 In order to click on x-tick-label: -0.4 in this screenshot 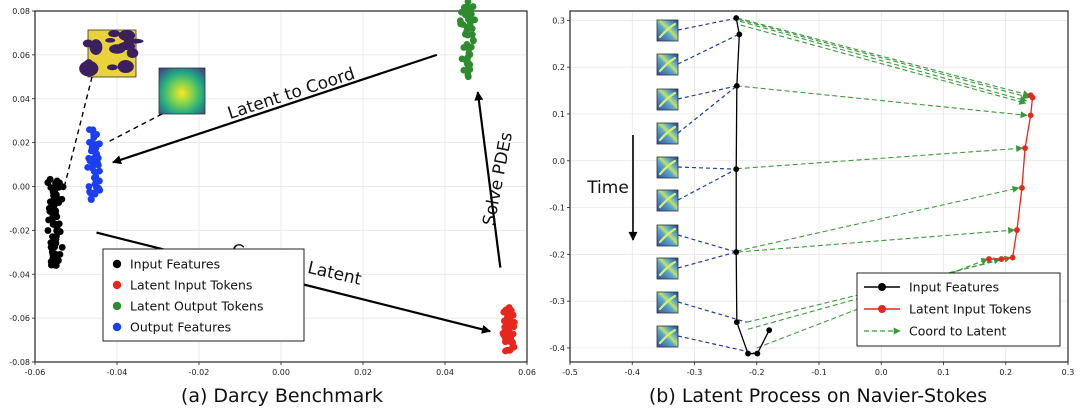, I will do `click(632, 372)`.